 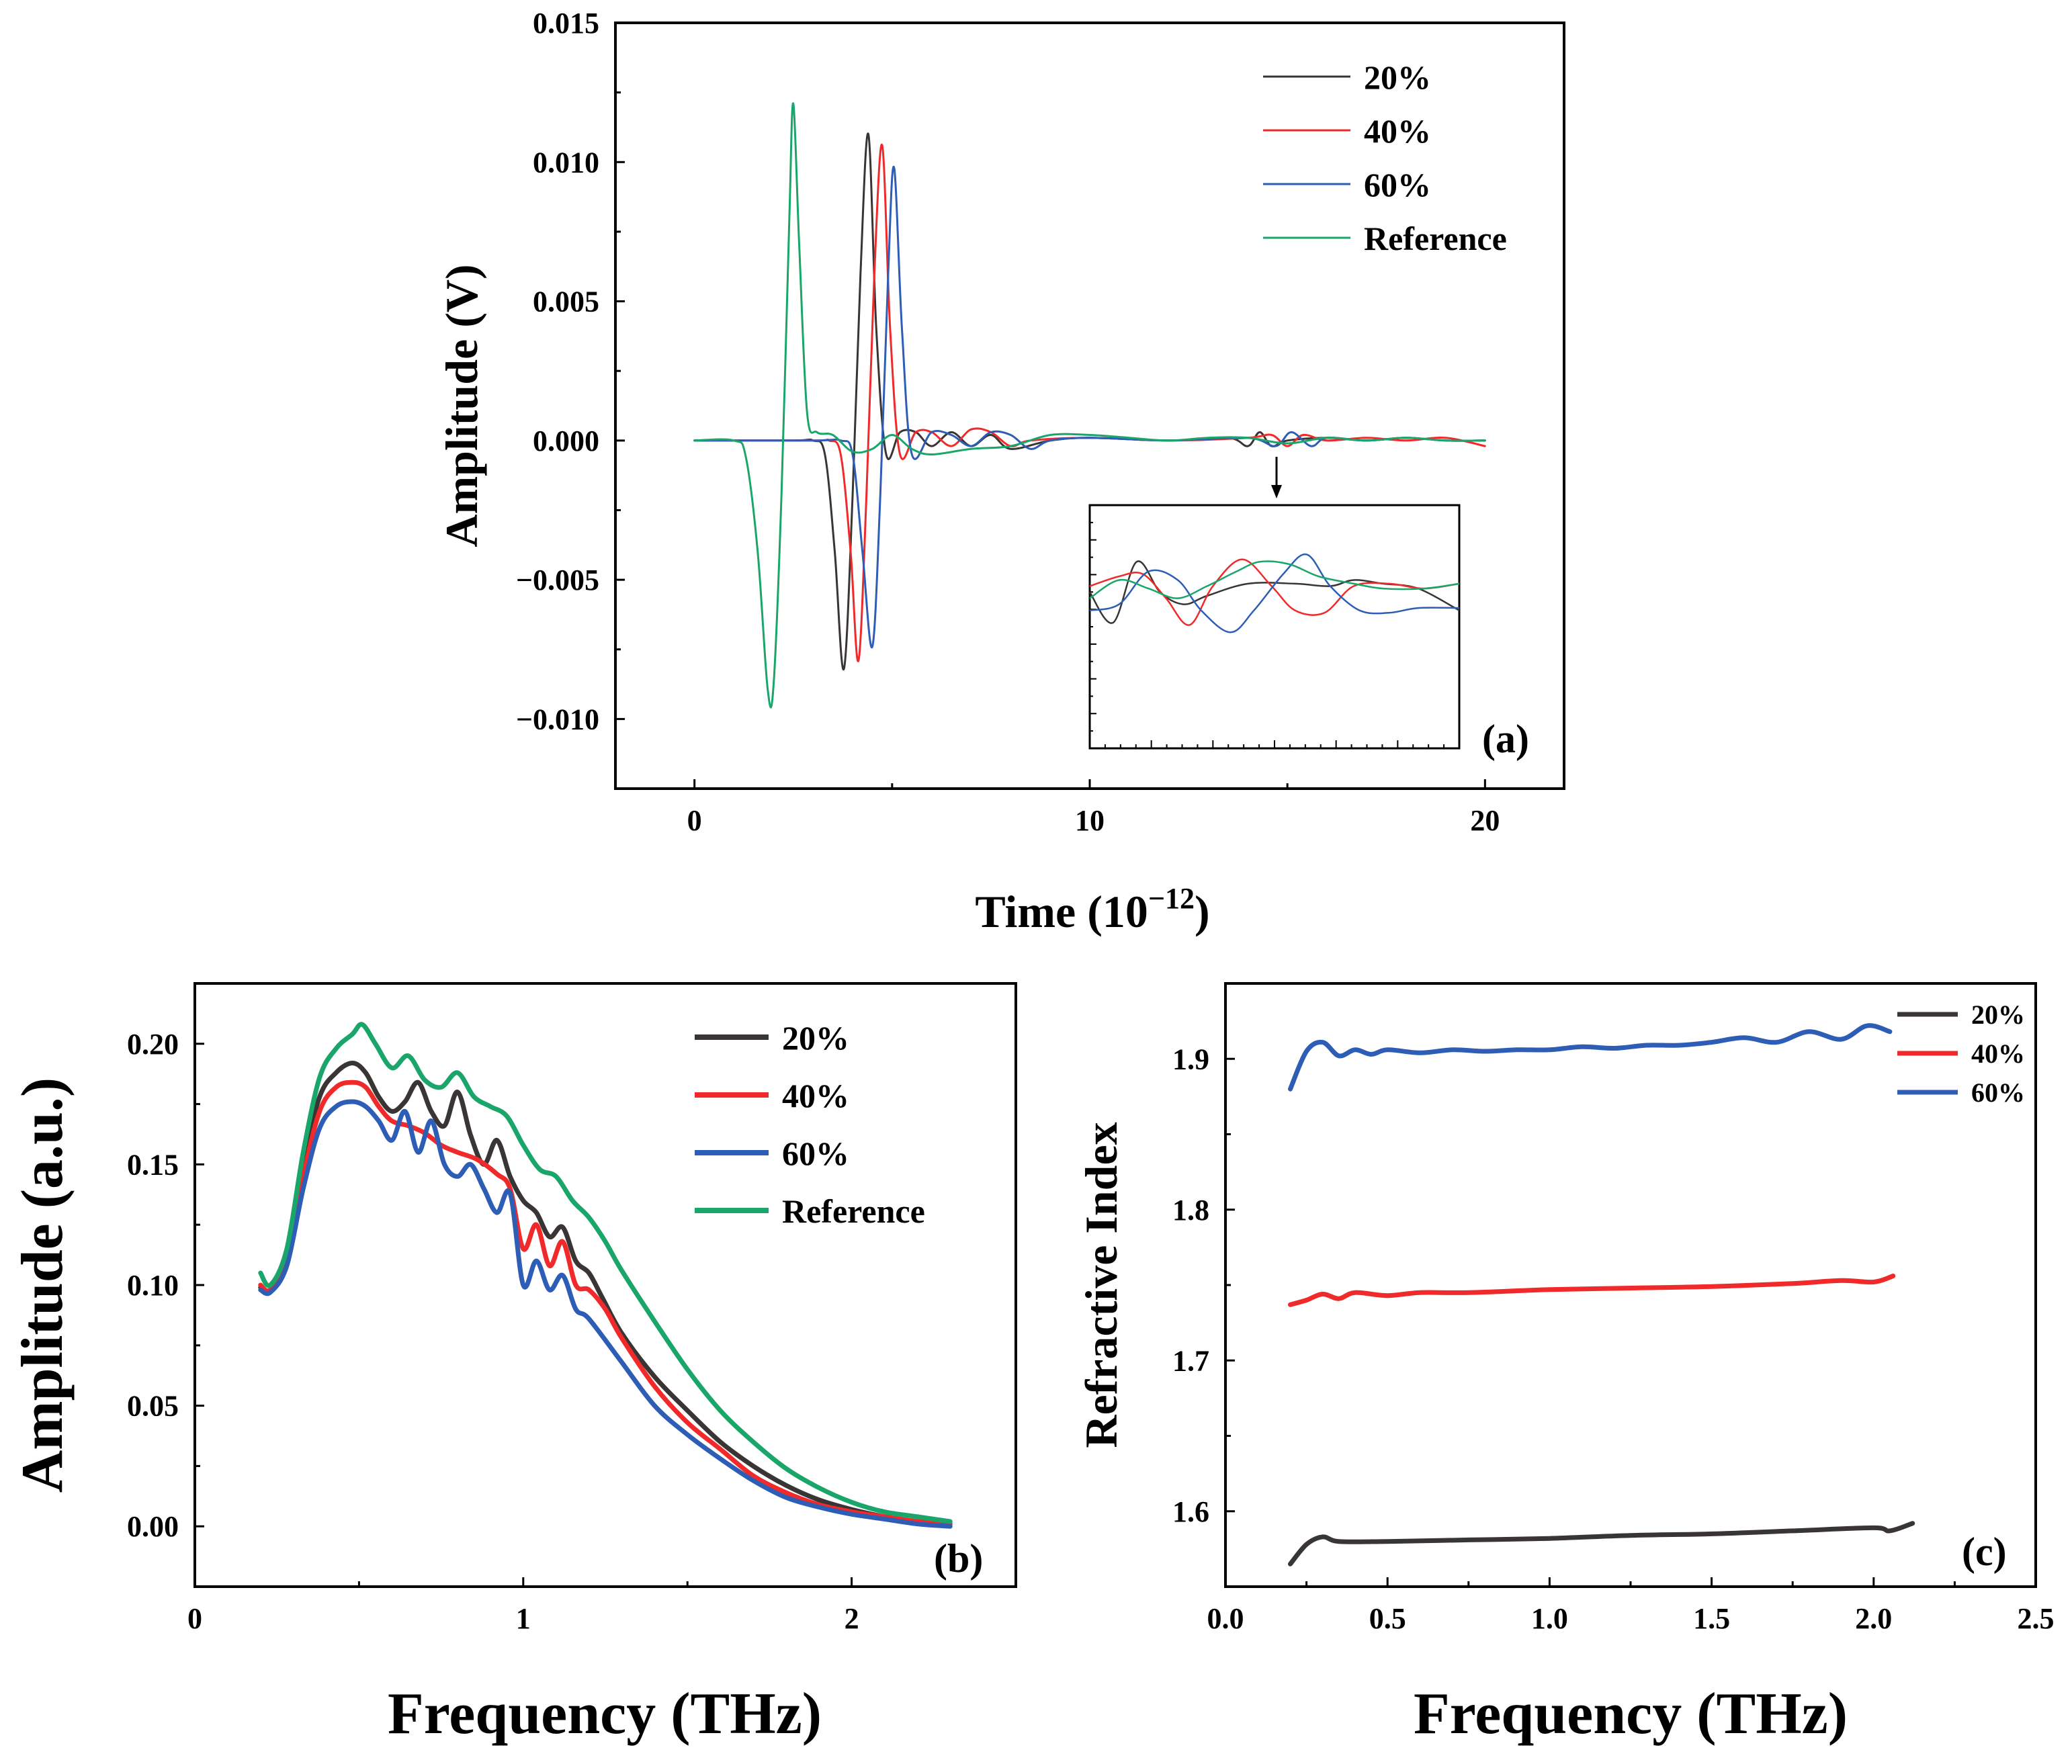 What do you see at coordinates (1090, 820) in the screenshot?
I see `panel-a-xtick-label: 10` at bounding box center [1090, 820].